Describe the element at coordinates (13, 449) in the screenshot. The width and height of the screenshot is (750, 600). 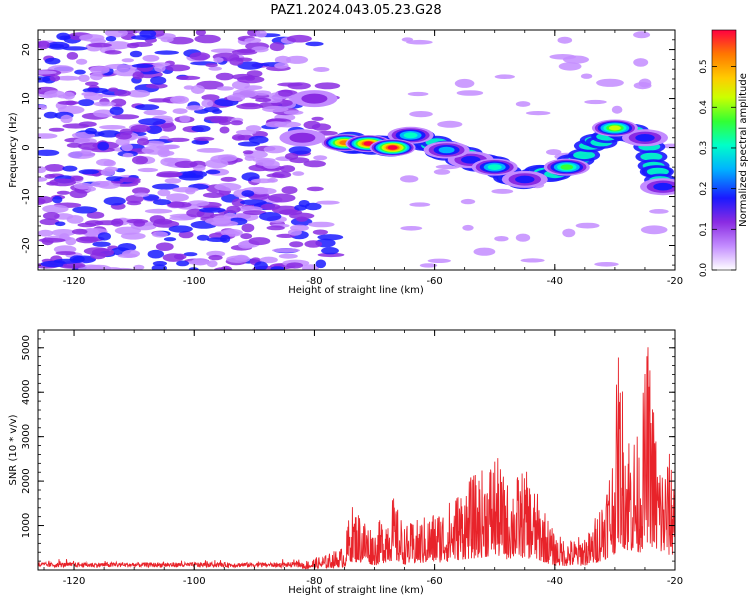
I see `snr-y-label: SNR (10 * v/v)` at that location.